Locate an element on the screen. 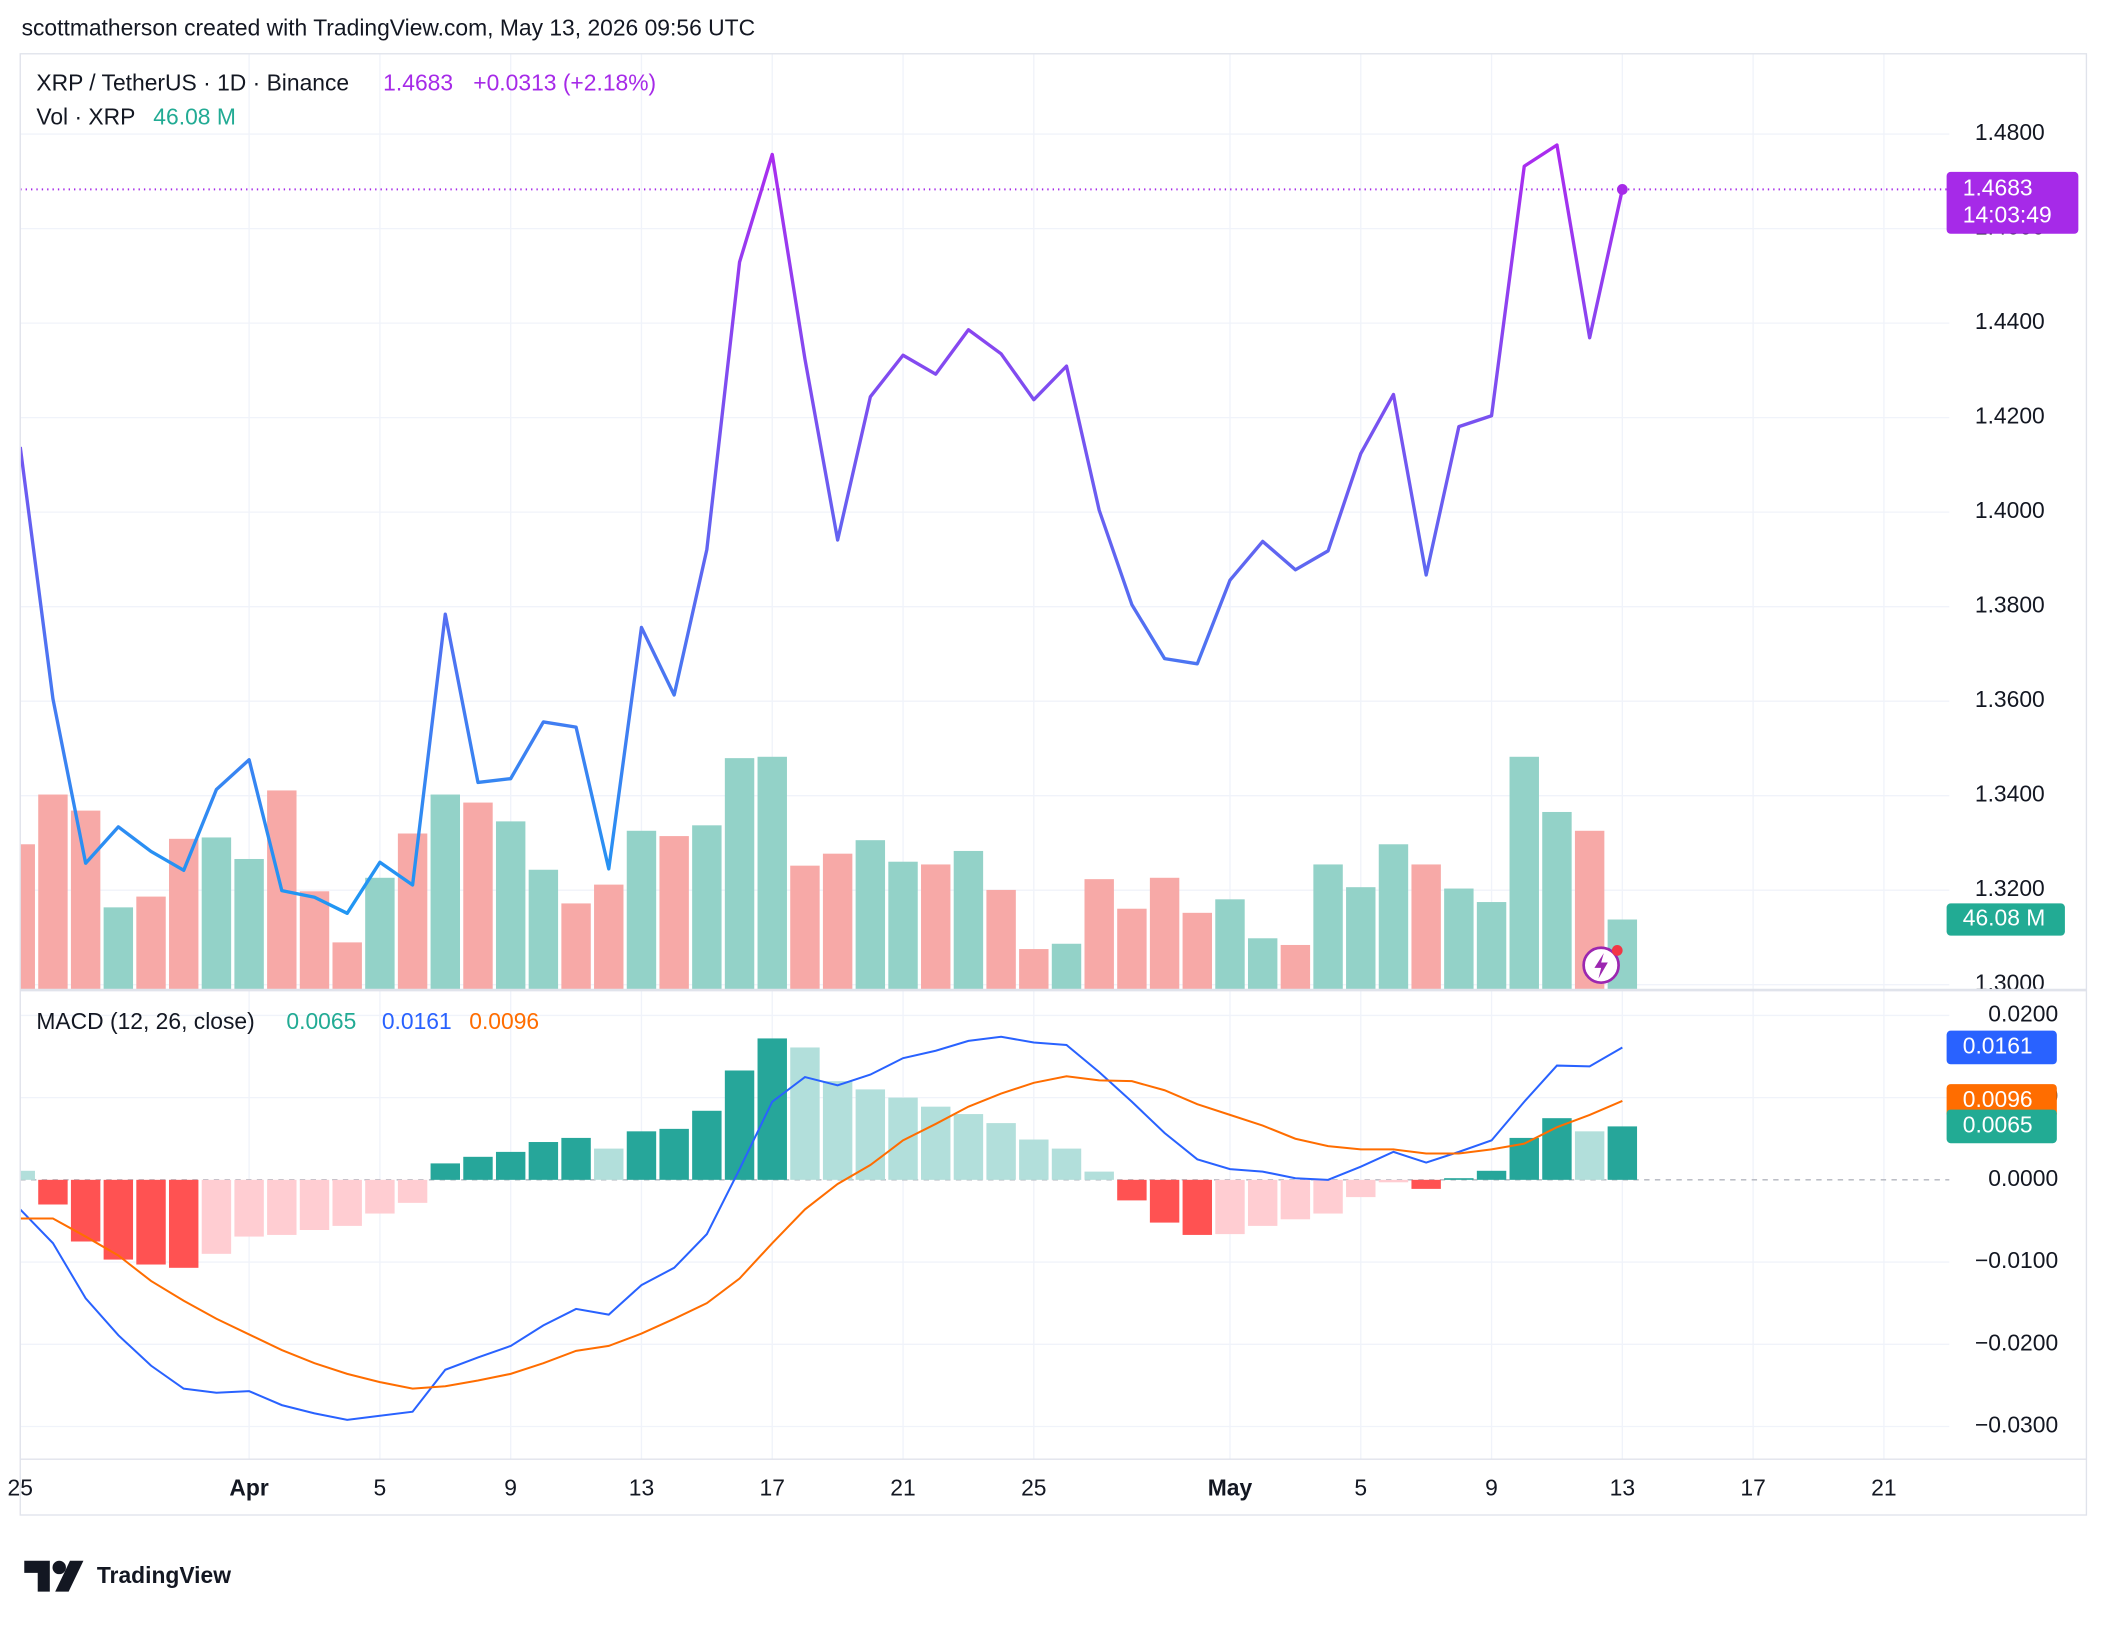 This screenshot has height=1636, width=2108. y-tick-label: 1.3200 is located at coordinates (2010, 888).